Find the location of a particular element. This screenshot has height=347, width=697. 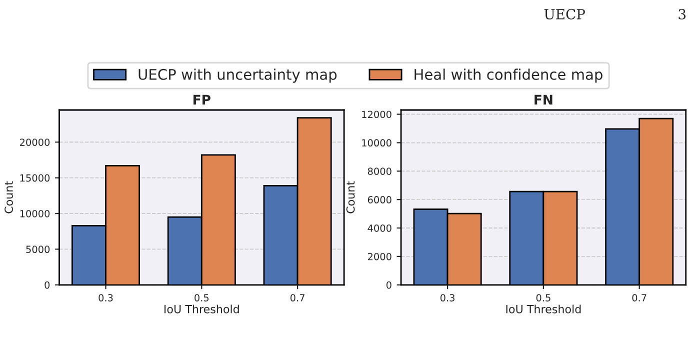

y-tick-label: 8000 is located at coordinates (380, 171).